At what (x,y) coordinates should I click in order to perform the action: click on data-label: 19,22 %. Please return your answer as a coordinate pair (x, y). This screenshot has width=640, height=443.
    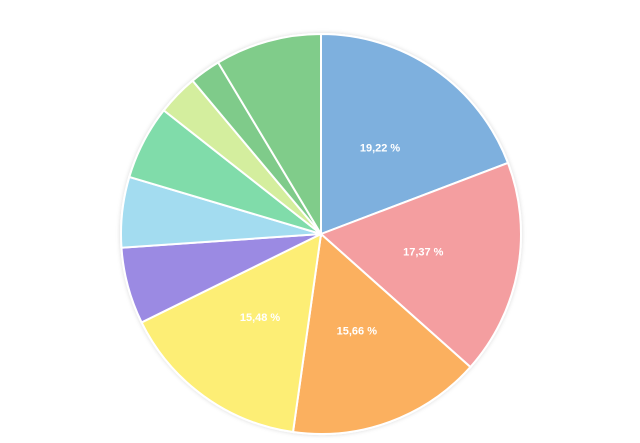
    Looking at the image, I should click on (380, 148).